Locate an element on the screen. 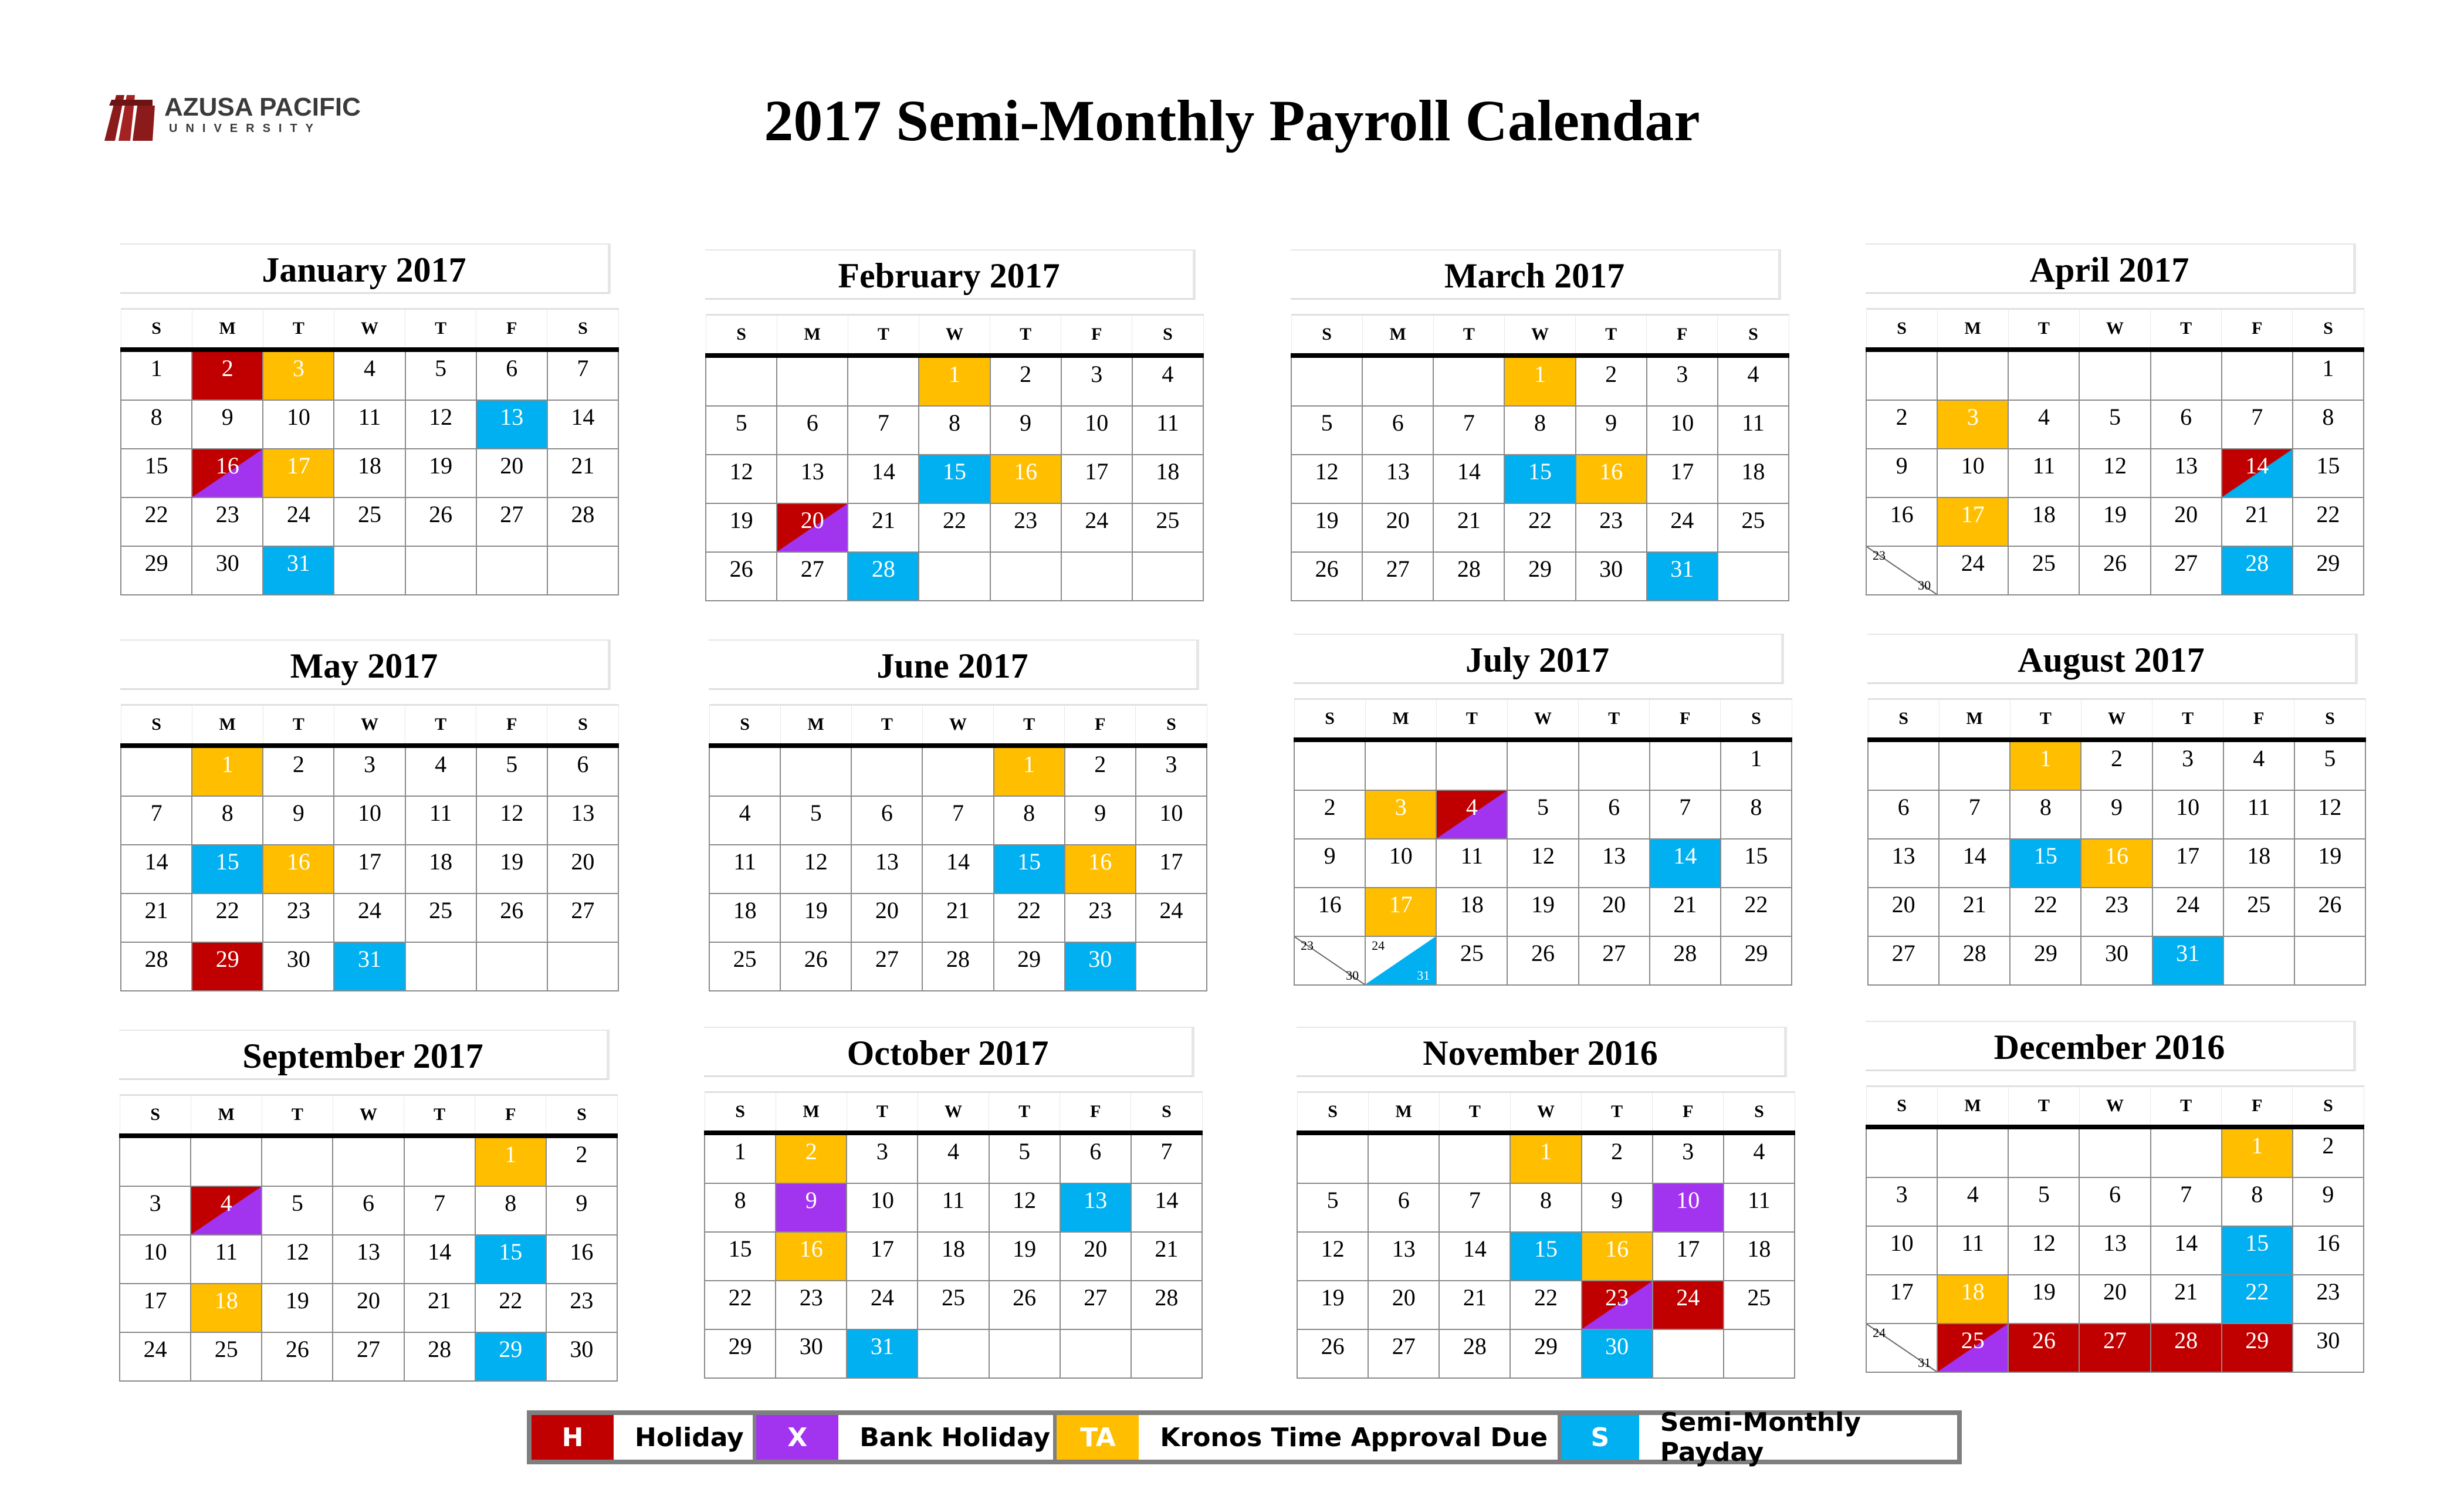  day-number: 3 is located at coordinates (1973, 417).